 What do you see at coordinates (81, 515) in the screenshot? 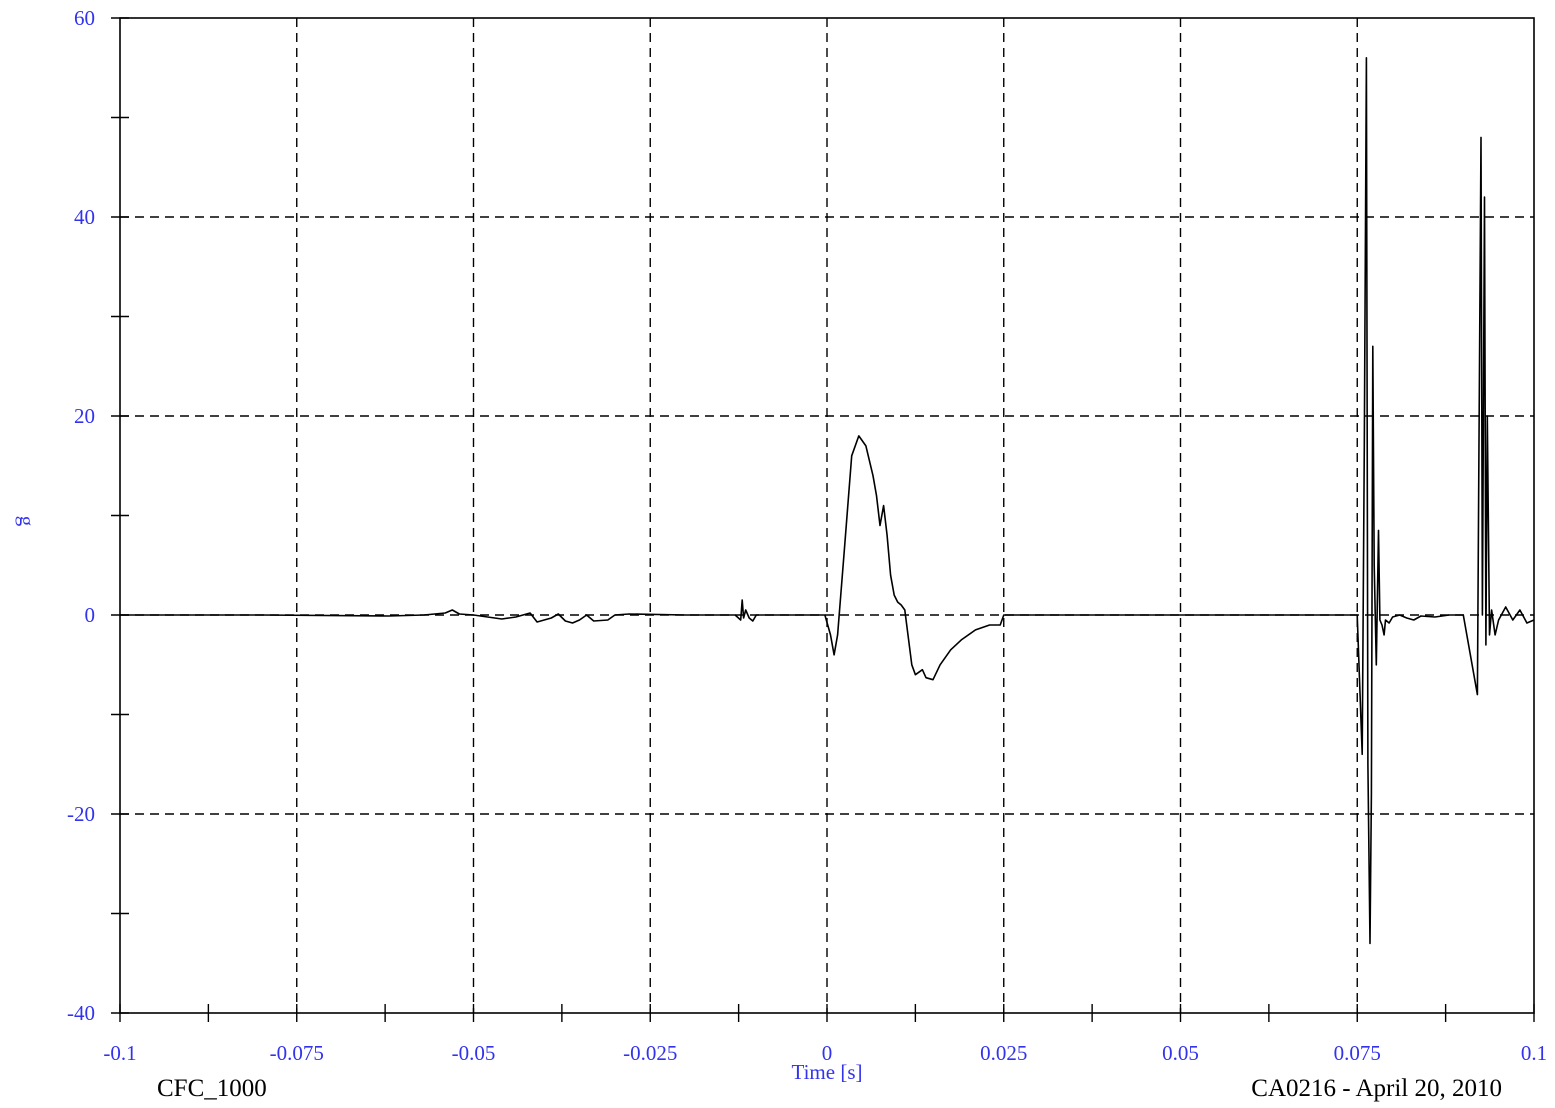
I see `y-tick-labels: -40 -20 0 20 40 60` at bounding box center [81, 515].